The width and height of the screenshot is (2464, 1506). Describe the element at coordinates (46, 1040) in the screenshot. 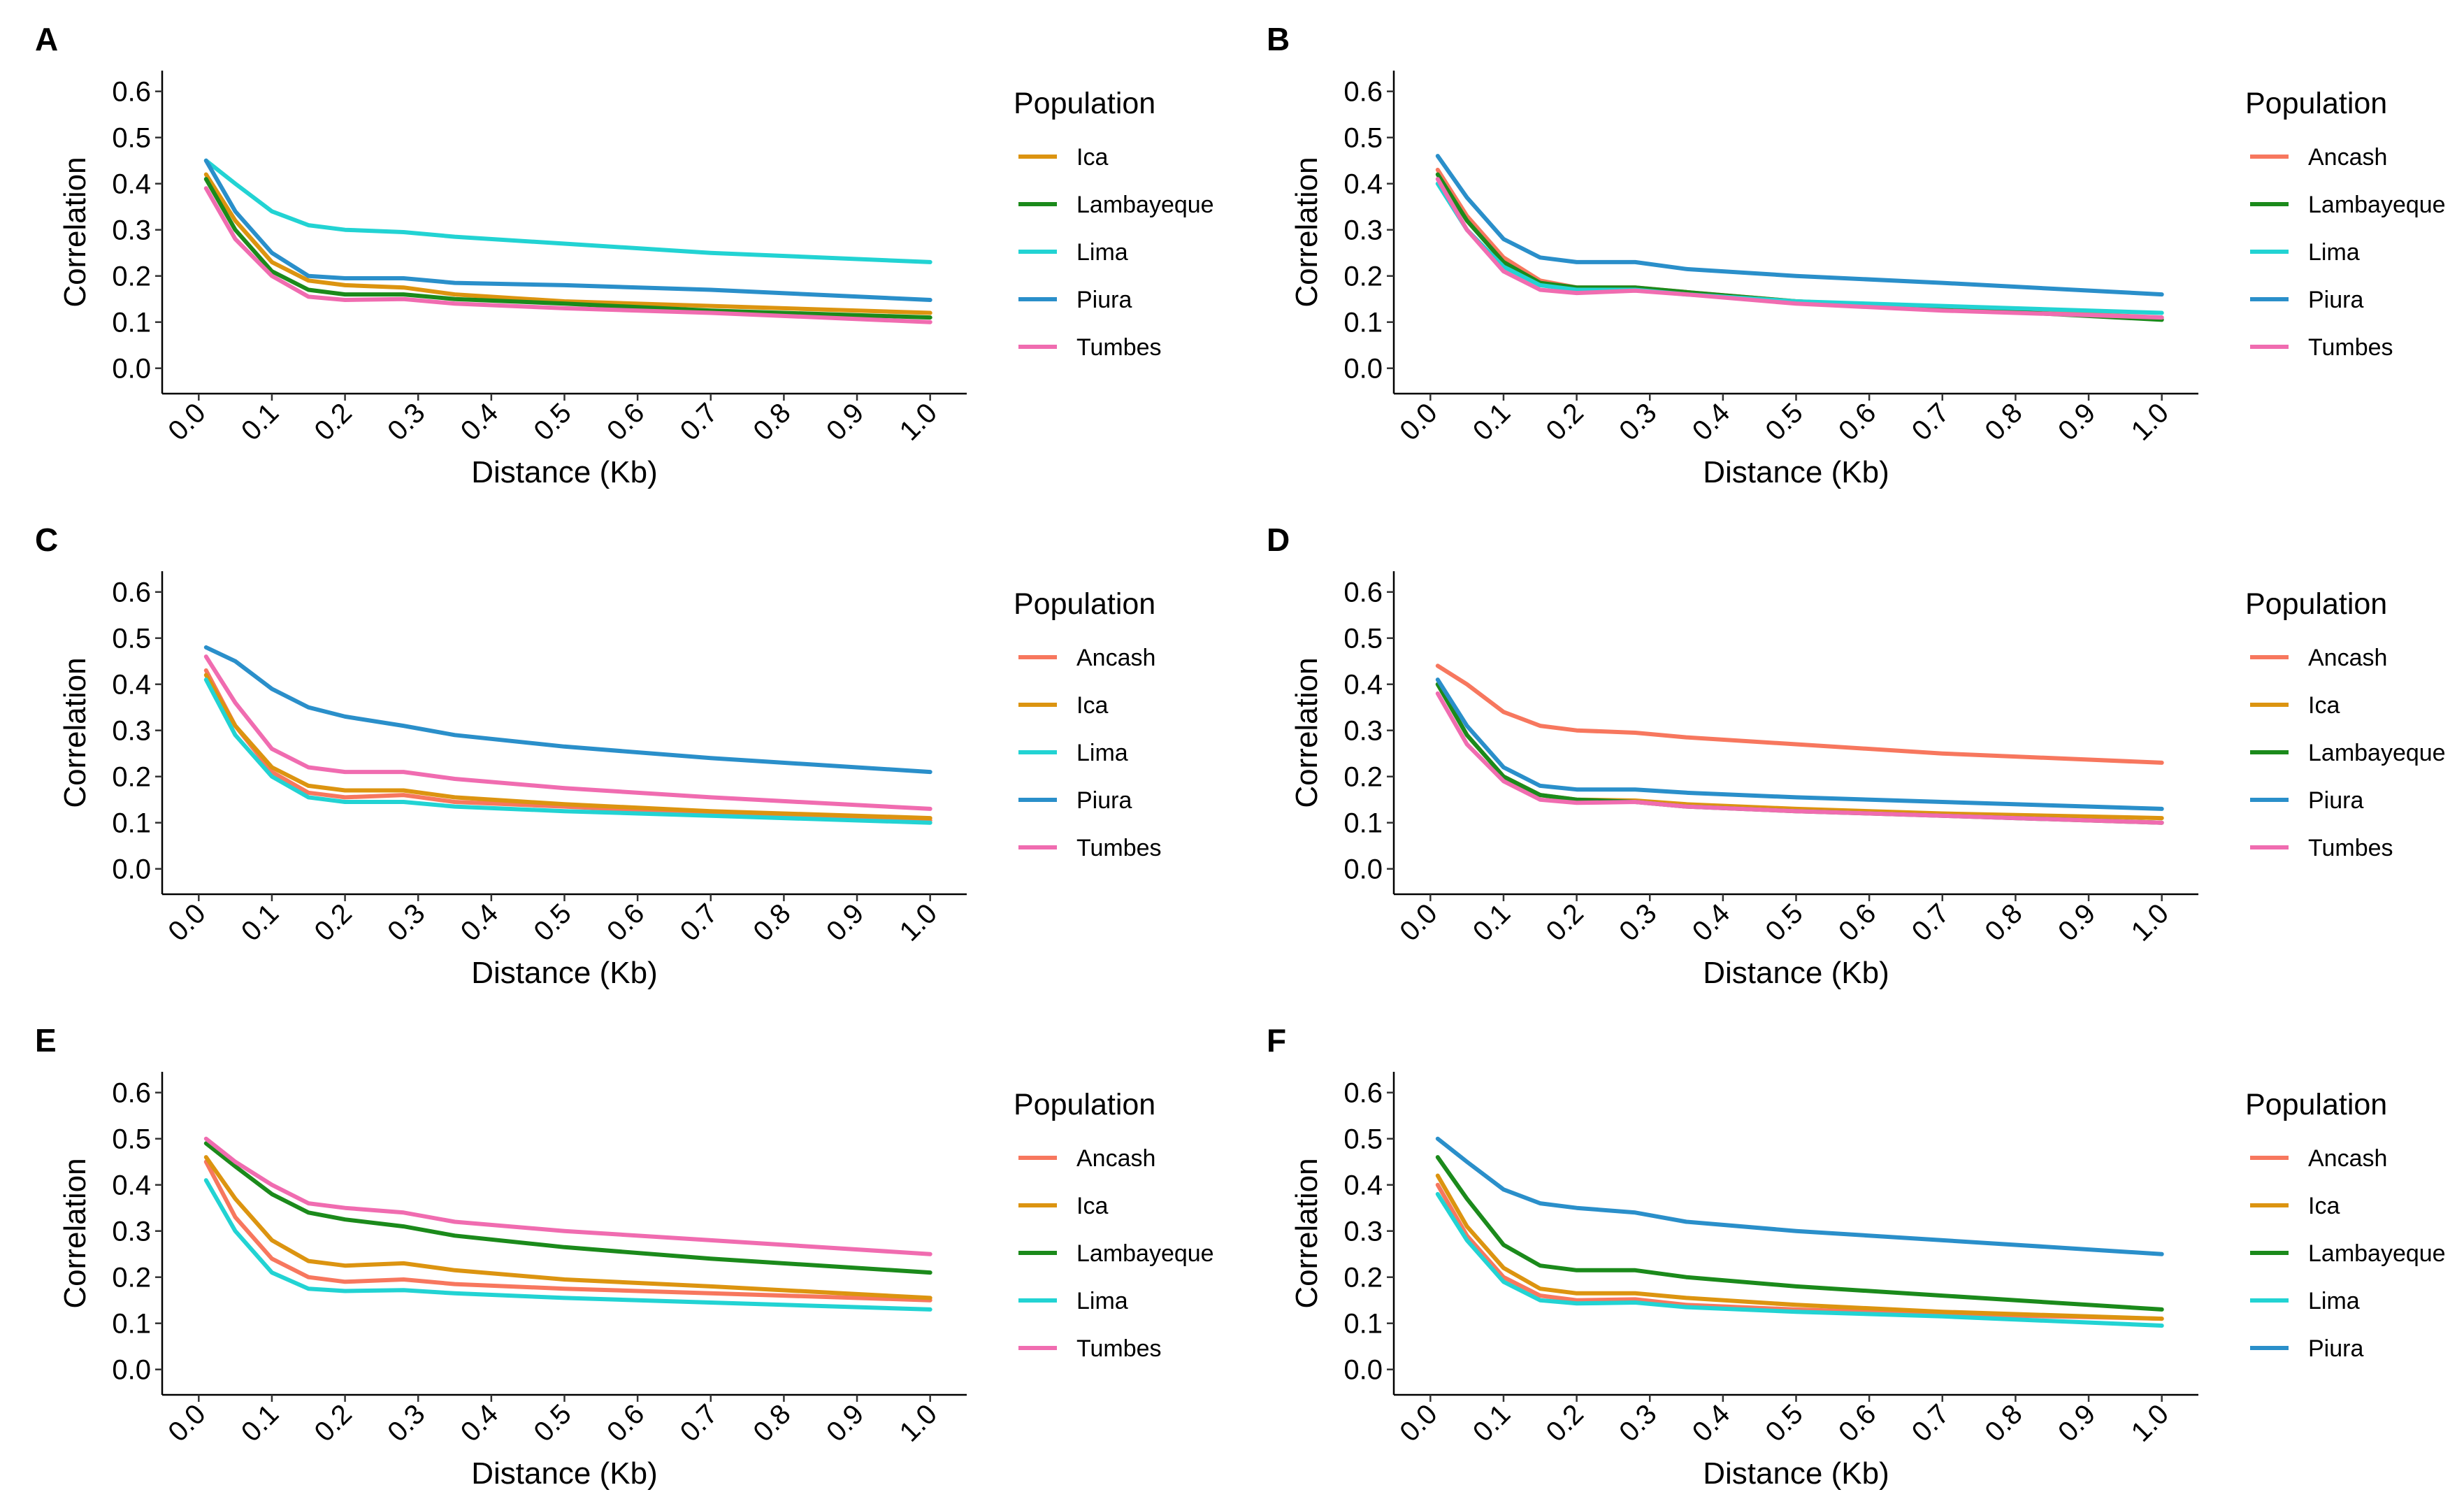

I see `panel-label: E` at that location.